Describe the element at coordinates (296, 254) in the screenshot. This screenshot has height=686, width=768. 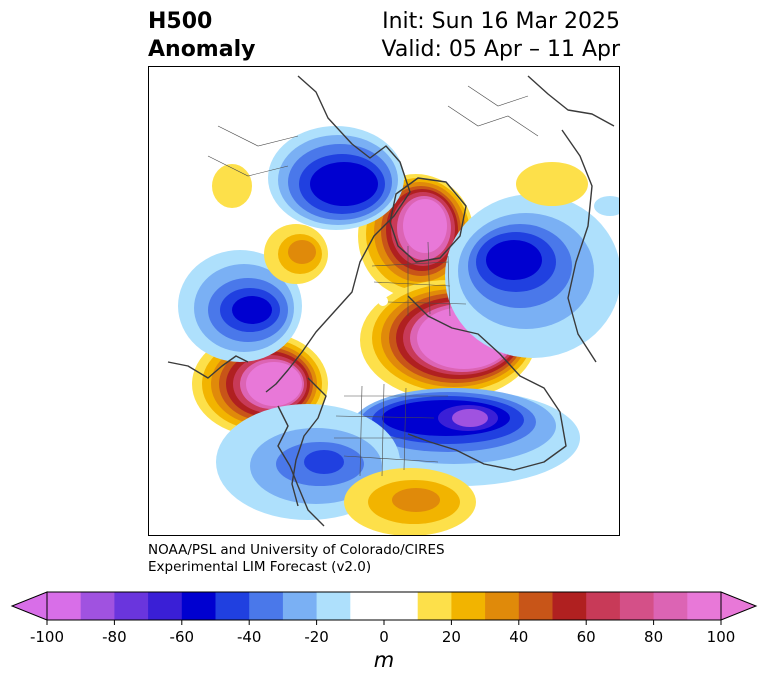
I see `anomaly-pacific-ridge-mid` at that location.